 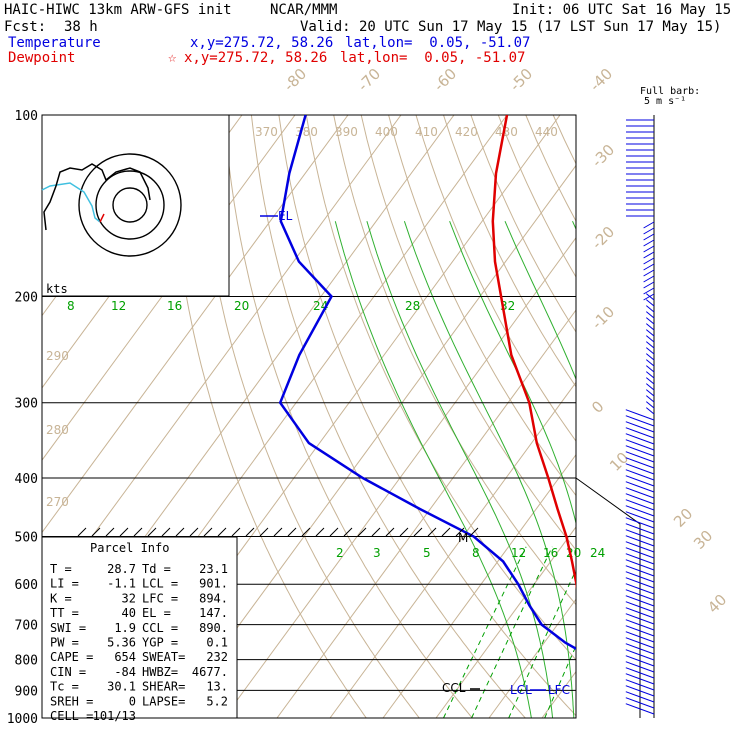 I want to click on moist-adiabat-line, so click(x=512, y=373).